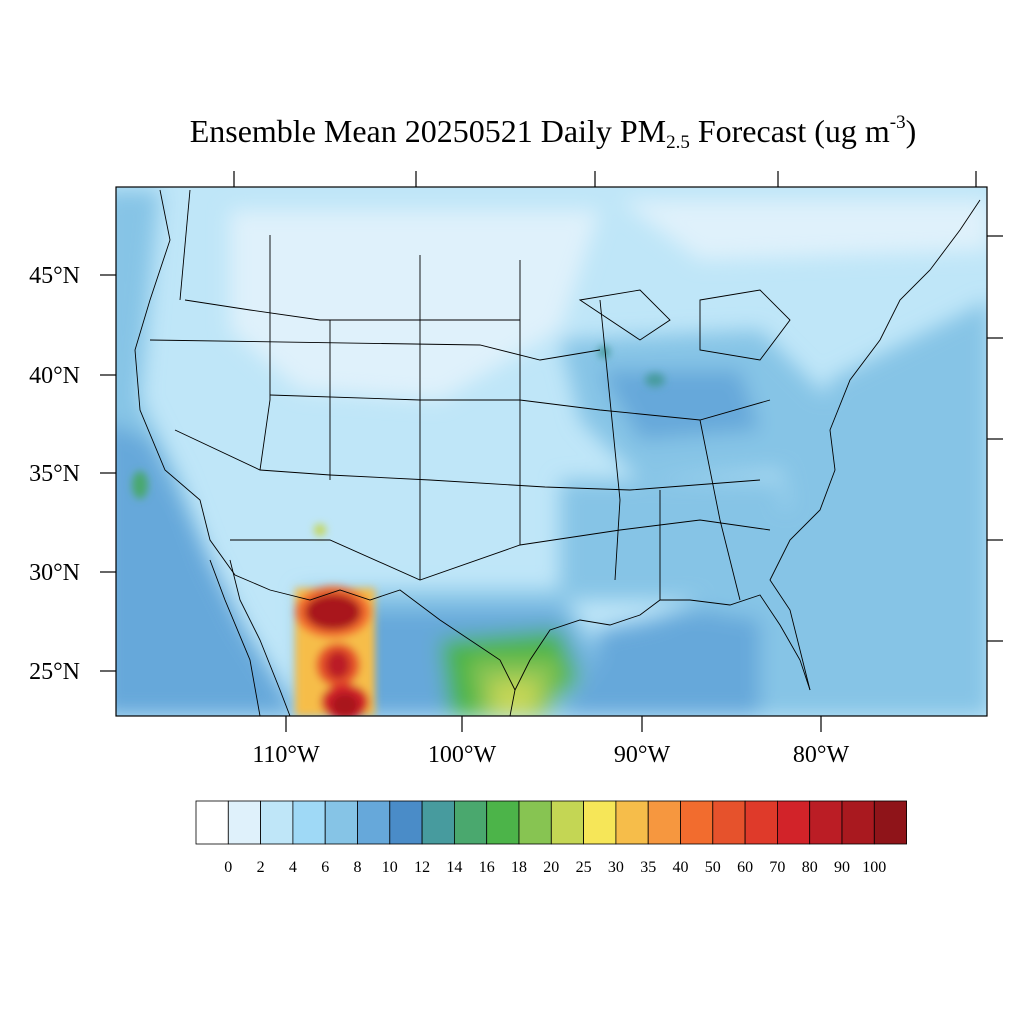 The width and height of the screenshot is (1024, 1024). What do you see at coordinates (605, 179) in the screenshot?
I see `top-ticks` at bounding box center [605, 179].